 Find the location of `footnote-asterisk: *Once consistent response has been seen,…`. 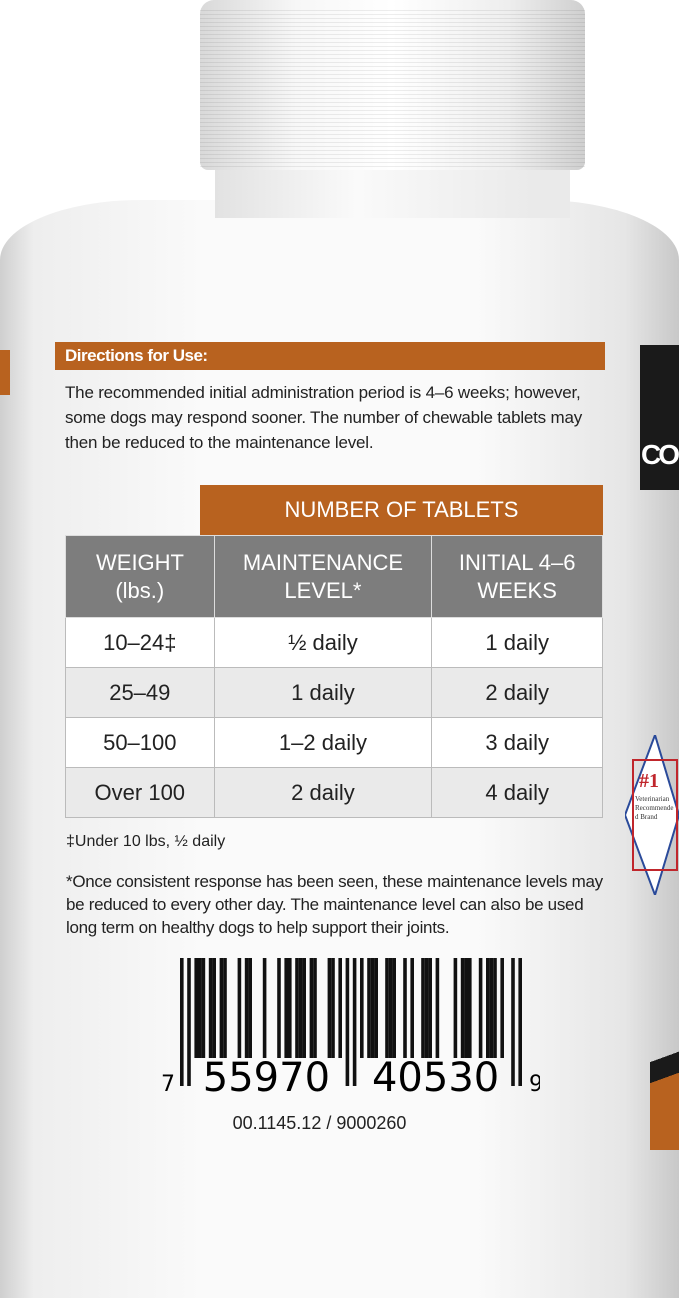

footnote-asterisk: *Once consistent response has been seen,… is located at coordinates (334, 904).